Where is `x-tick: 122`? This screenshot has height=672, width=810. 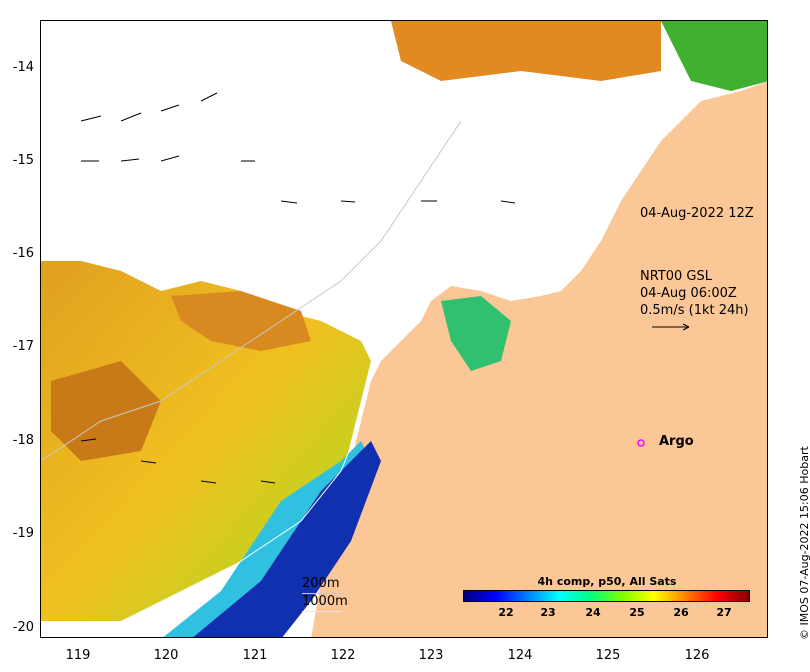
x-tick: 122 is located at coordinates (343, 655).